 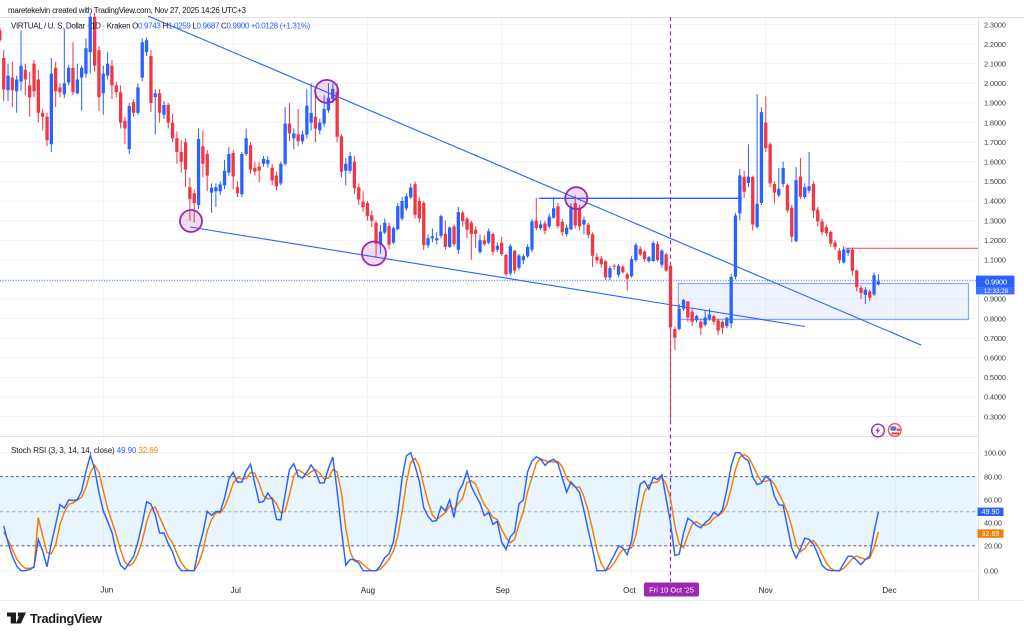 What do you see at coordinates (995, 240) in the screenshot?
I see `svg-text: 1.2000` at bounding box center [995, 240].